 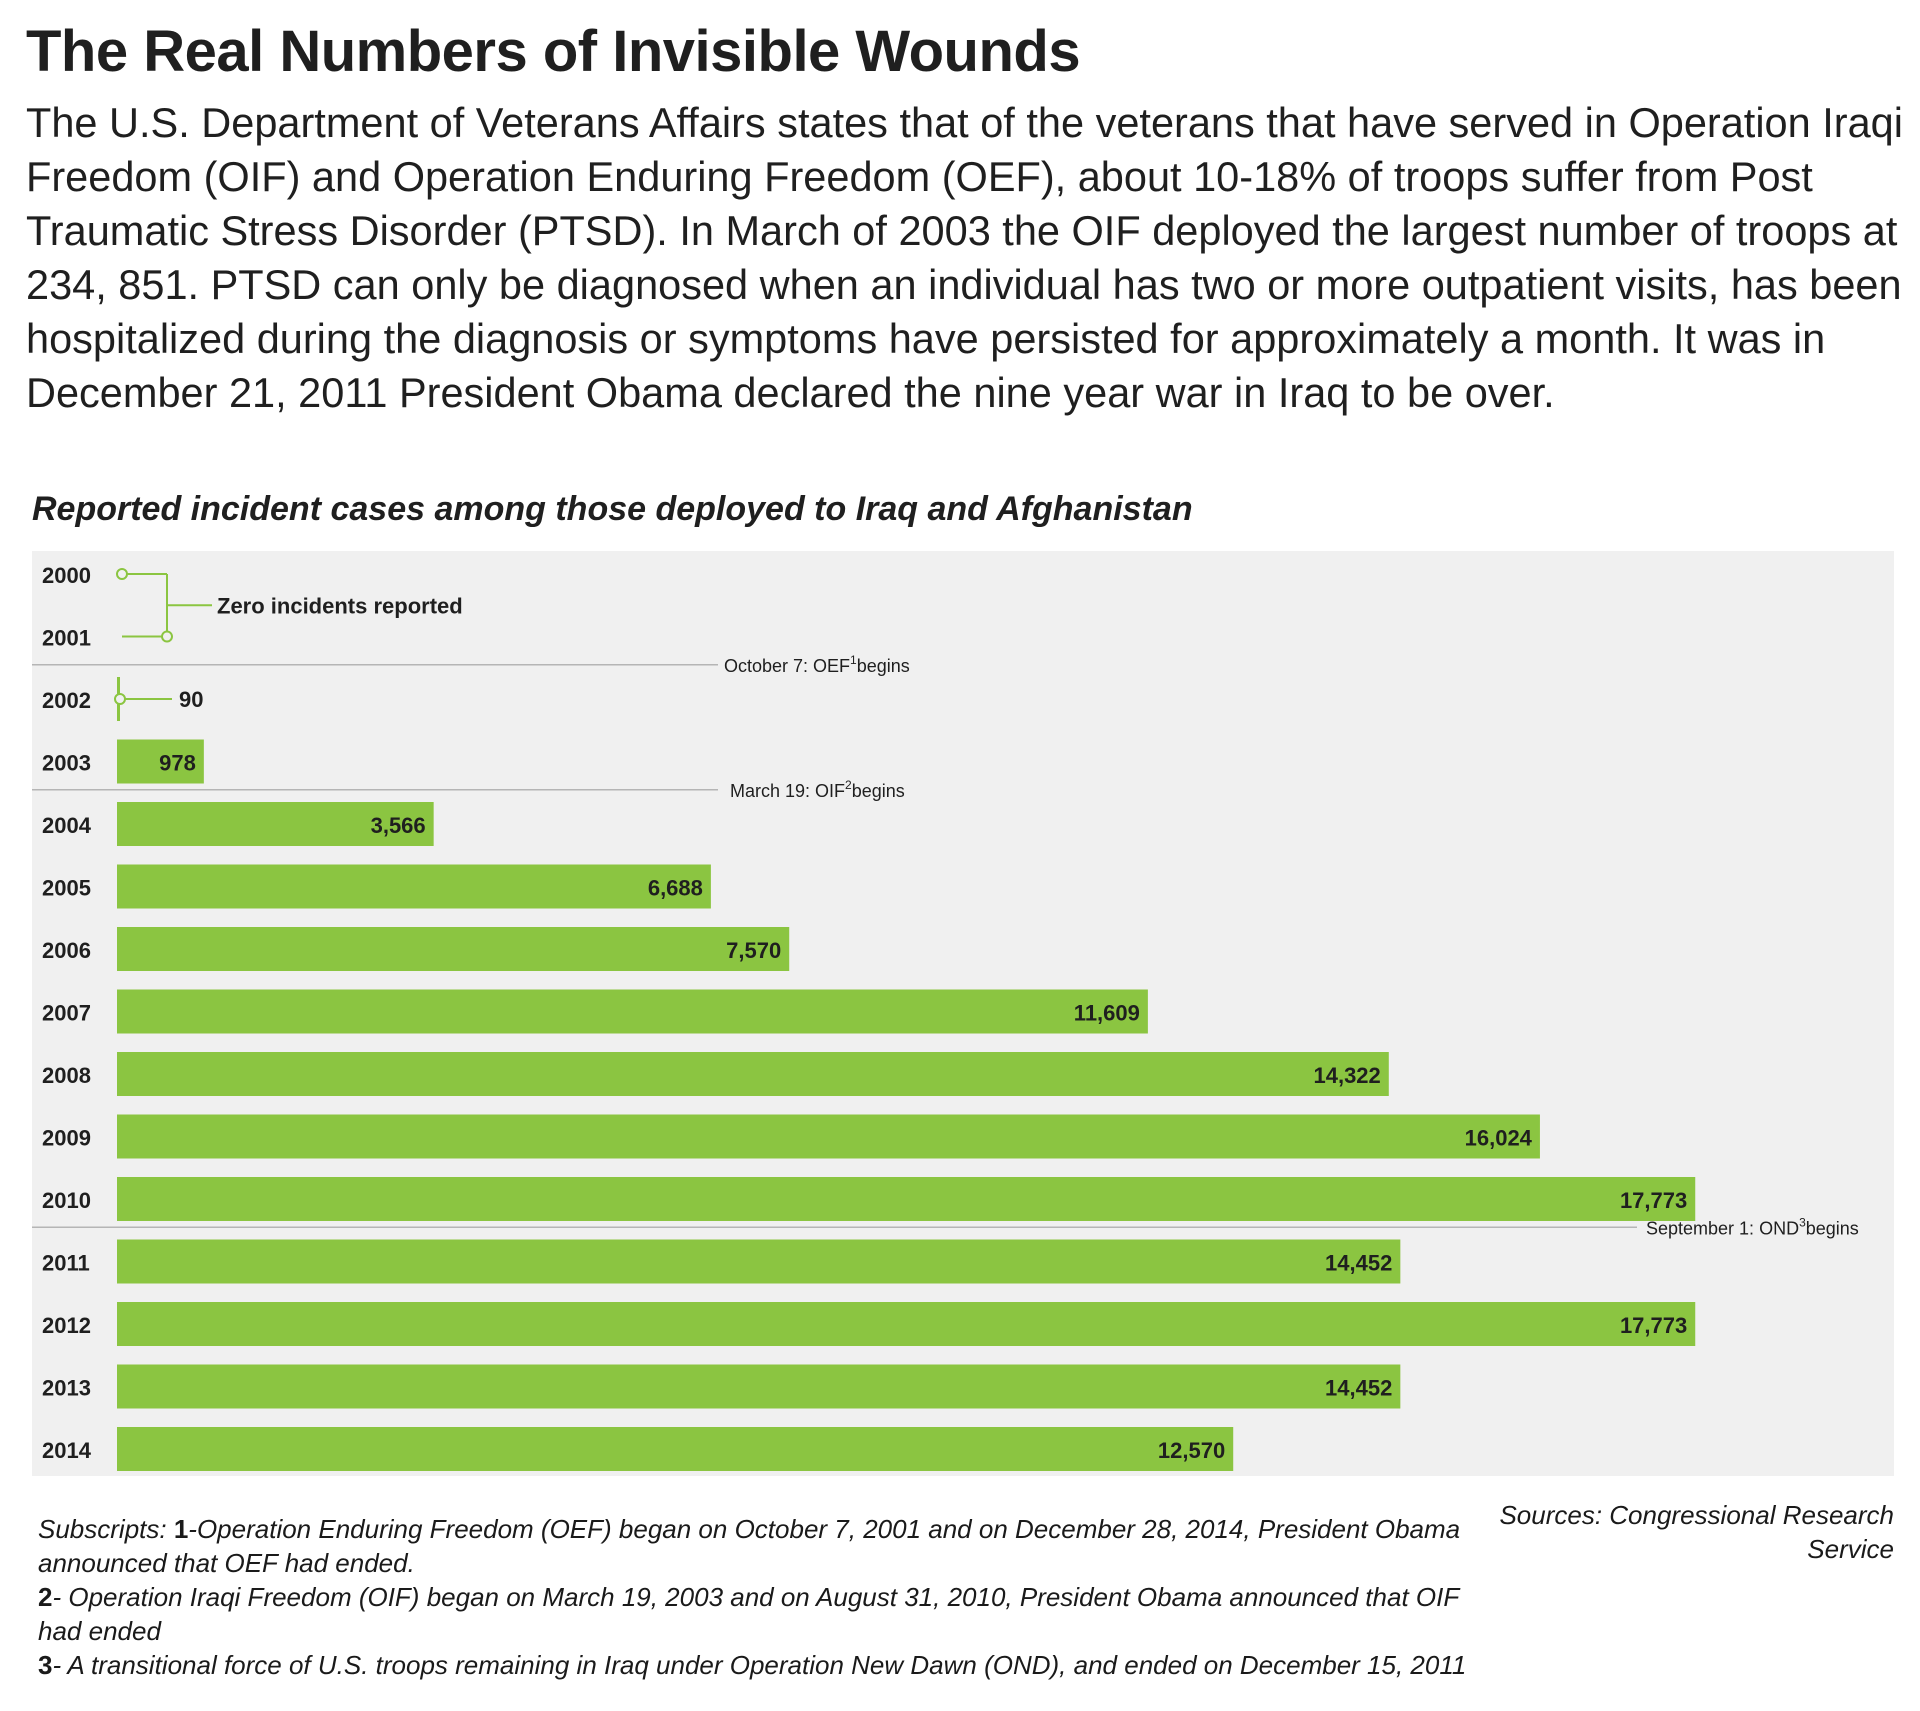 What do you see at coordinates (106, 1529) in the screenshot?
I see `footnote-prefix: Subscripts:` at bounding box center [106, 1529].